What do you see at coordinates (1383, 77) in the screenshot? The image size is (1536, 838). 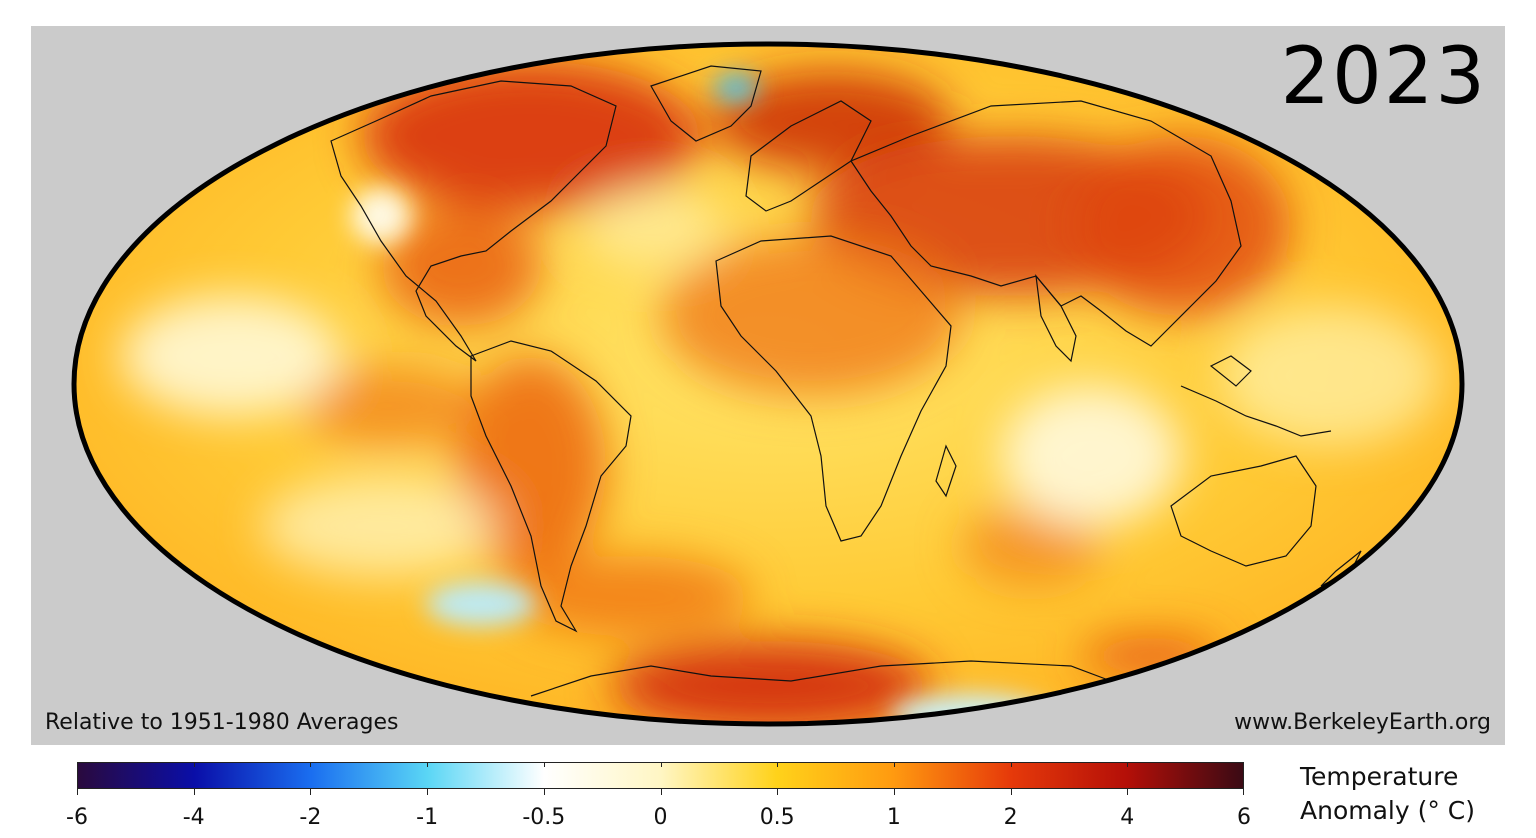 I see `year-label: 2023` at bounding box center [1383, 77].